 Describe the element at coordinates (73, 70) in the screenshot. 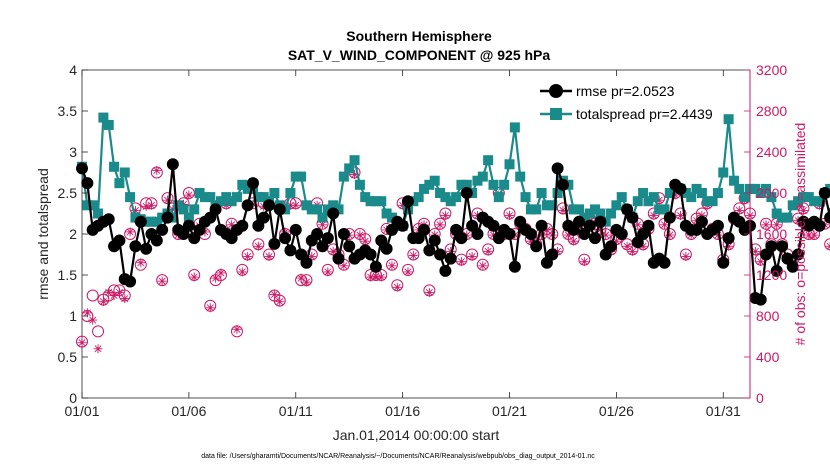

I see `y-left-tick-label: 4` at that location.